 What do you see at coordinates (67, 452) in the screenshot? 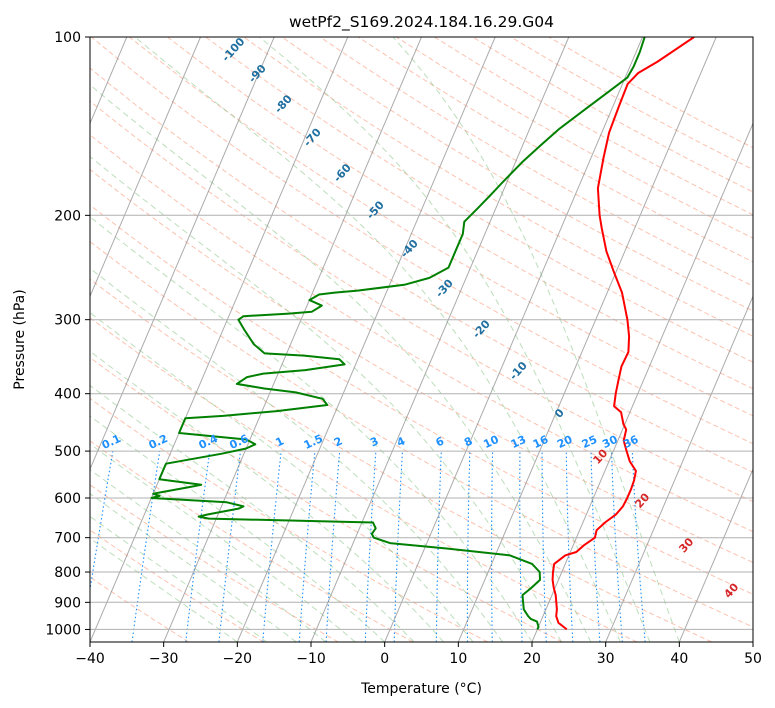
I see `y-tick-label: 500` at bounding box center [67, 452].